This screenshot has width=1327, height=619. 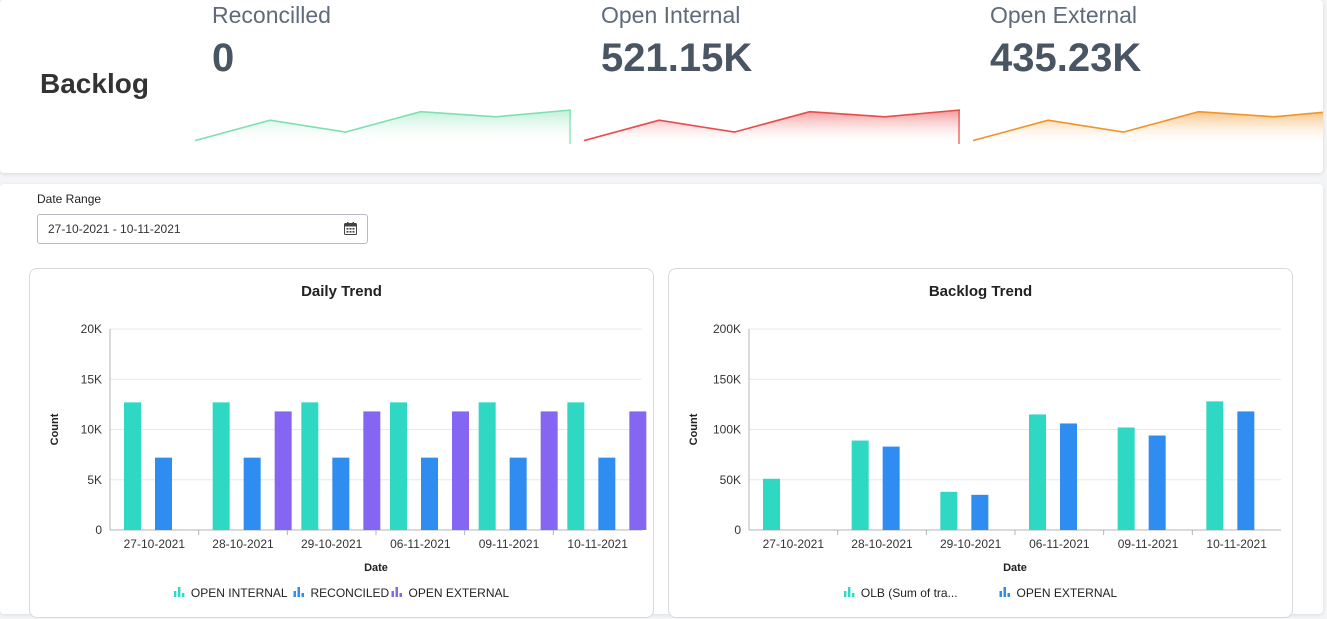 What do you see at coordinates (677, 58) in the screenshot?
I see `kpi-value: 521.15K` at bounding box center [677, 58].